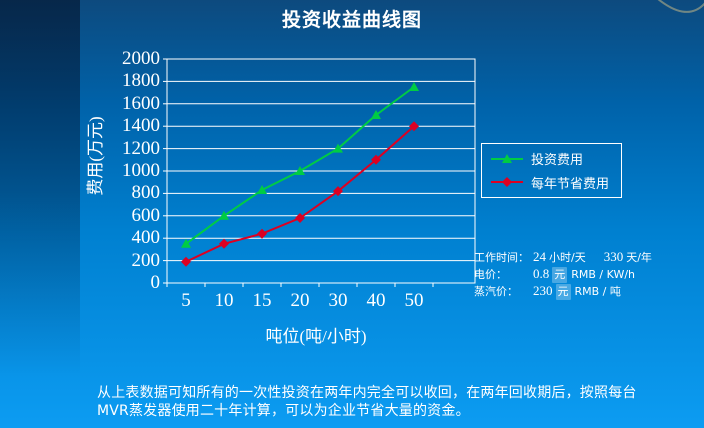 Image resolution: width=704 pixels, height=428 pixels. I want to click on info-value: 330, so click(613, 256).